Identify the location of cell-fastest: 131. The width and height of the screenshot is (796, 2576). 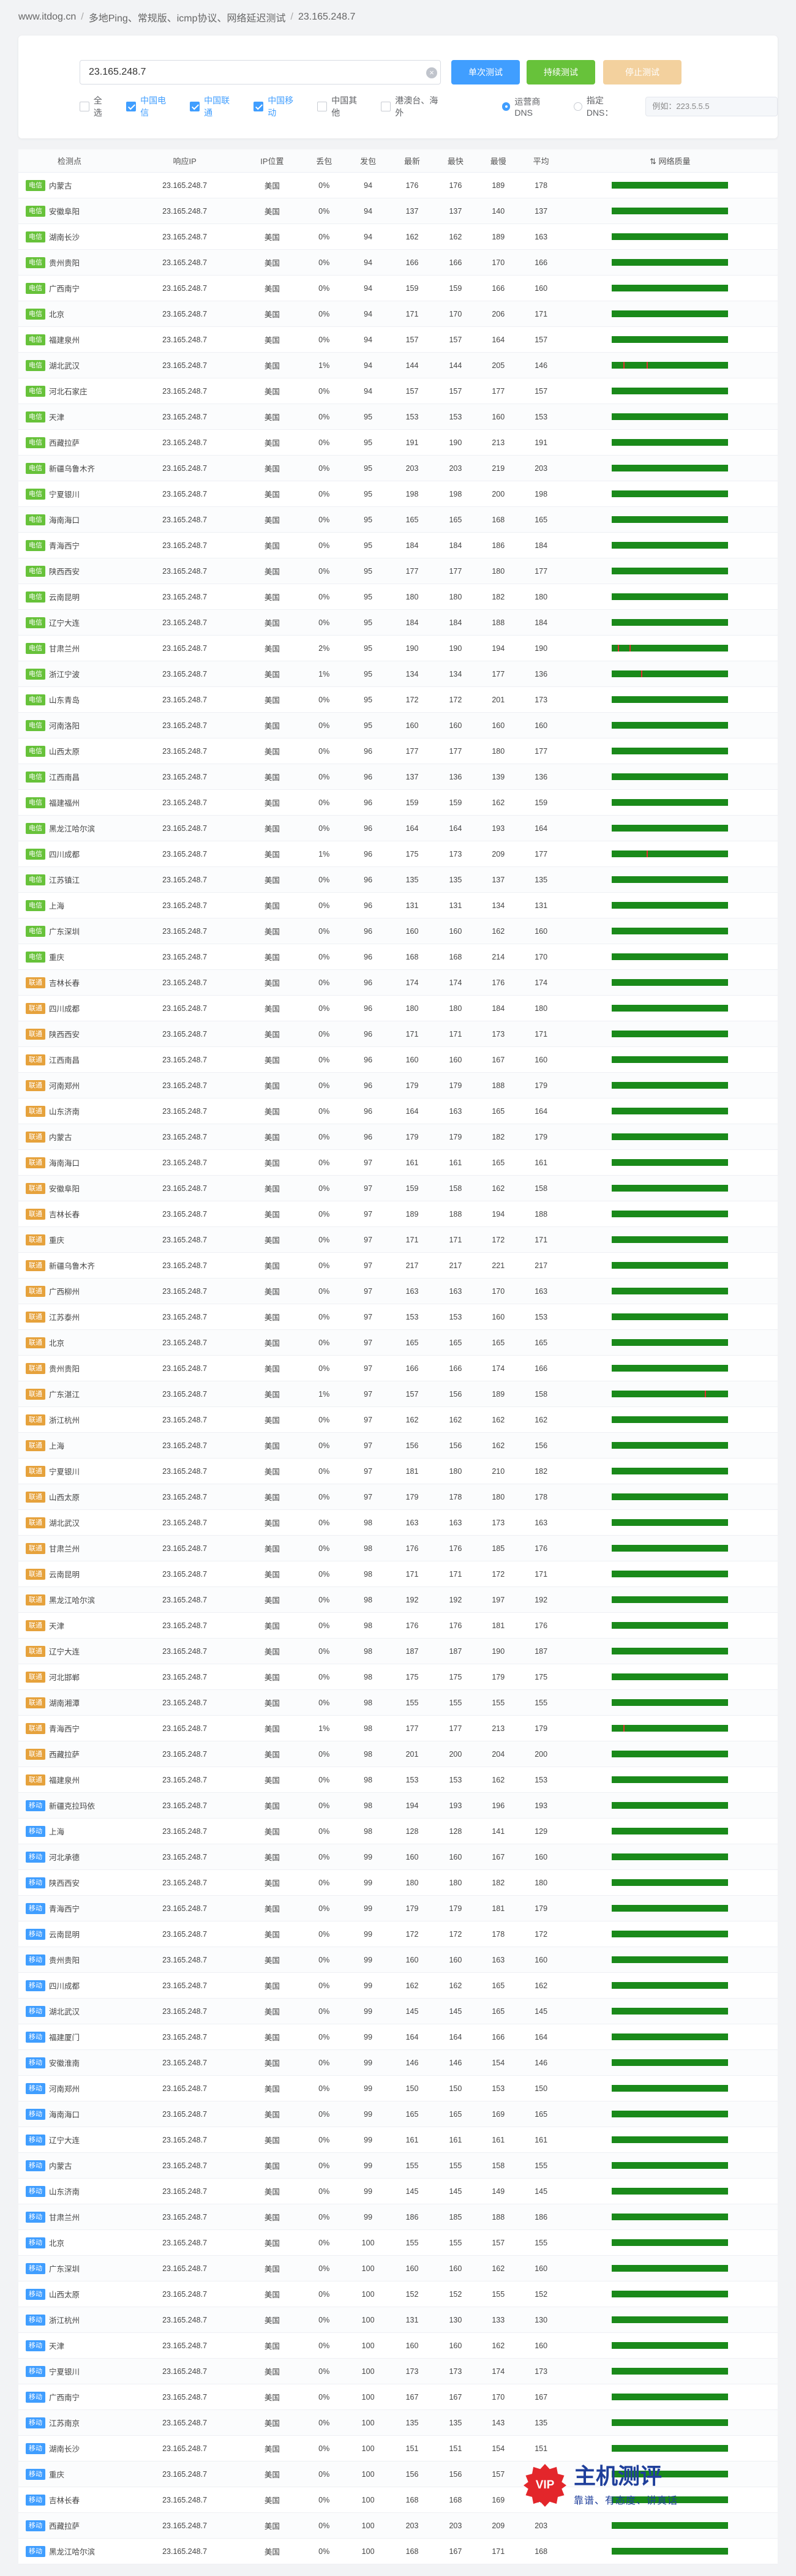
(455, 905).